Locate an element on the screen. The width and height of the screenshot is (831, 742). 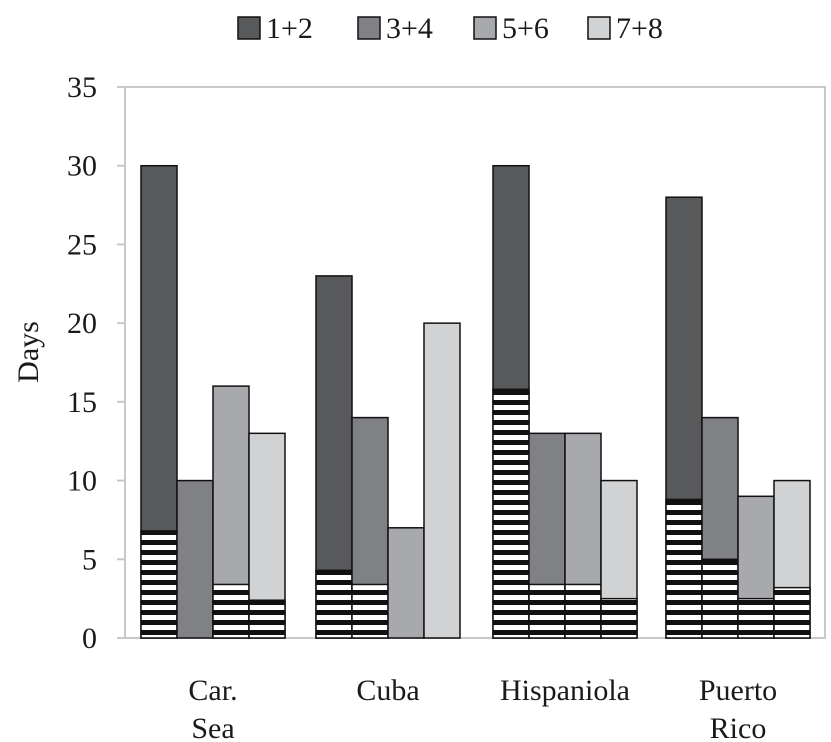
y-tick-label: 20 is located at coordinates (82, 323).